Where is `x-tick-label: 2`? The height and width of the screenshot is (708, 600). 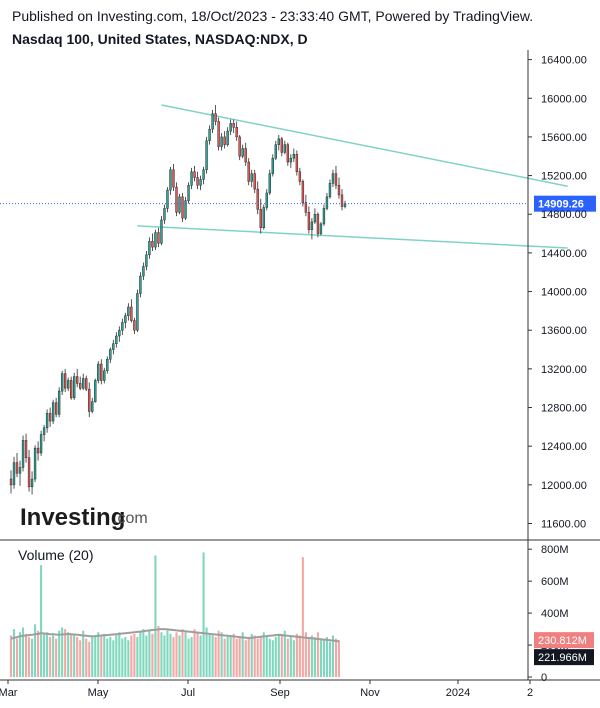 x-tick-label: 2 is located at coordinates (530, 693).